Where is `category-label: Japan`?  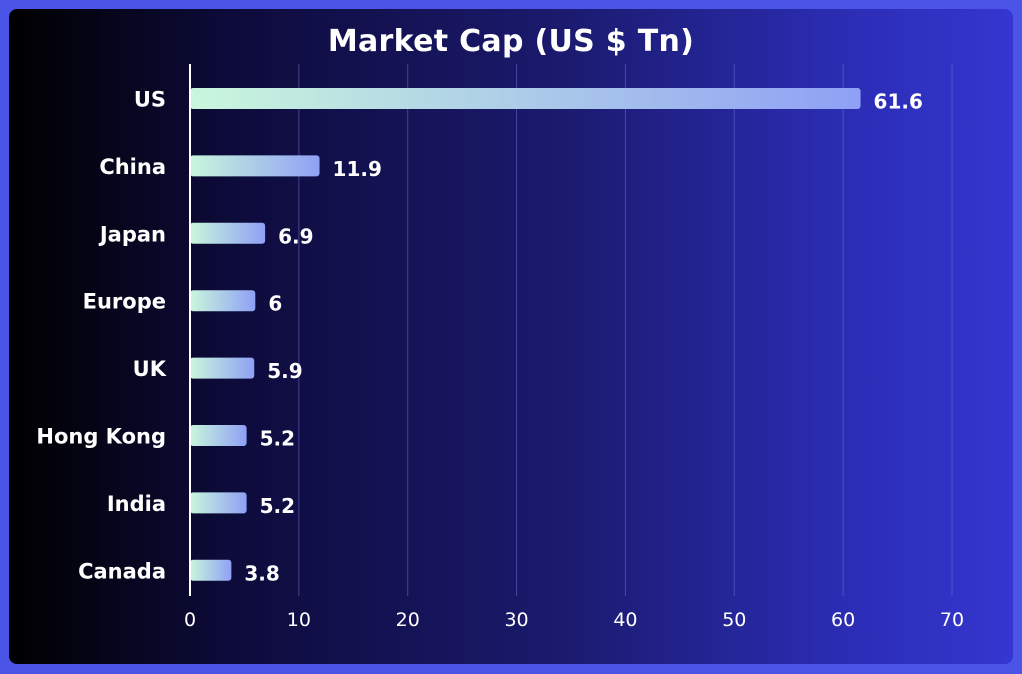 category-label: Japan is located at coordinates (132, 234).